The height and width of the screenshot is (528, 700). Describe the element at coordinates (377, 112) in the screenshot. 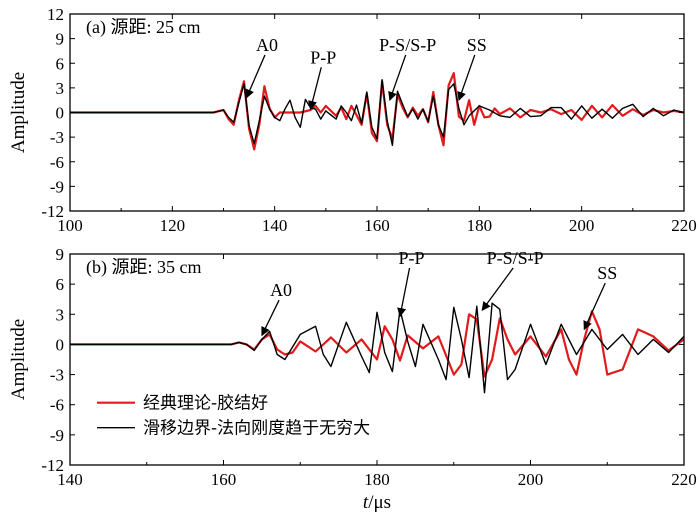

I see `series-line-slip` at that location.